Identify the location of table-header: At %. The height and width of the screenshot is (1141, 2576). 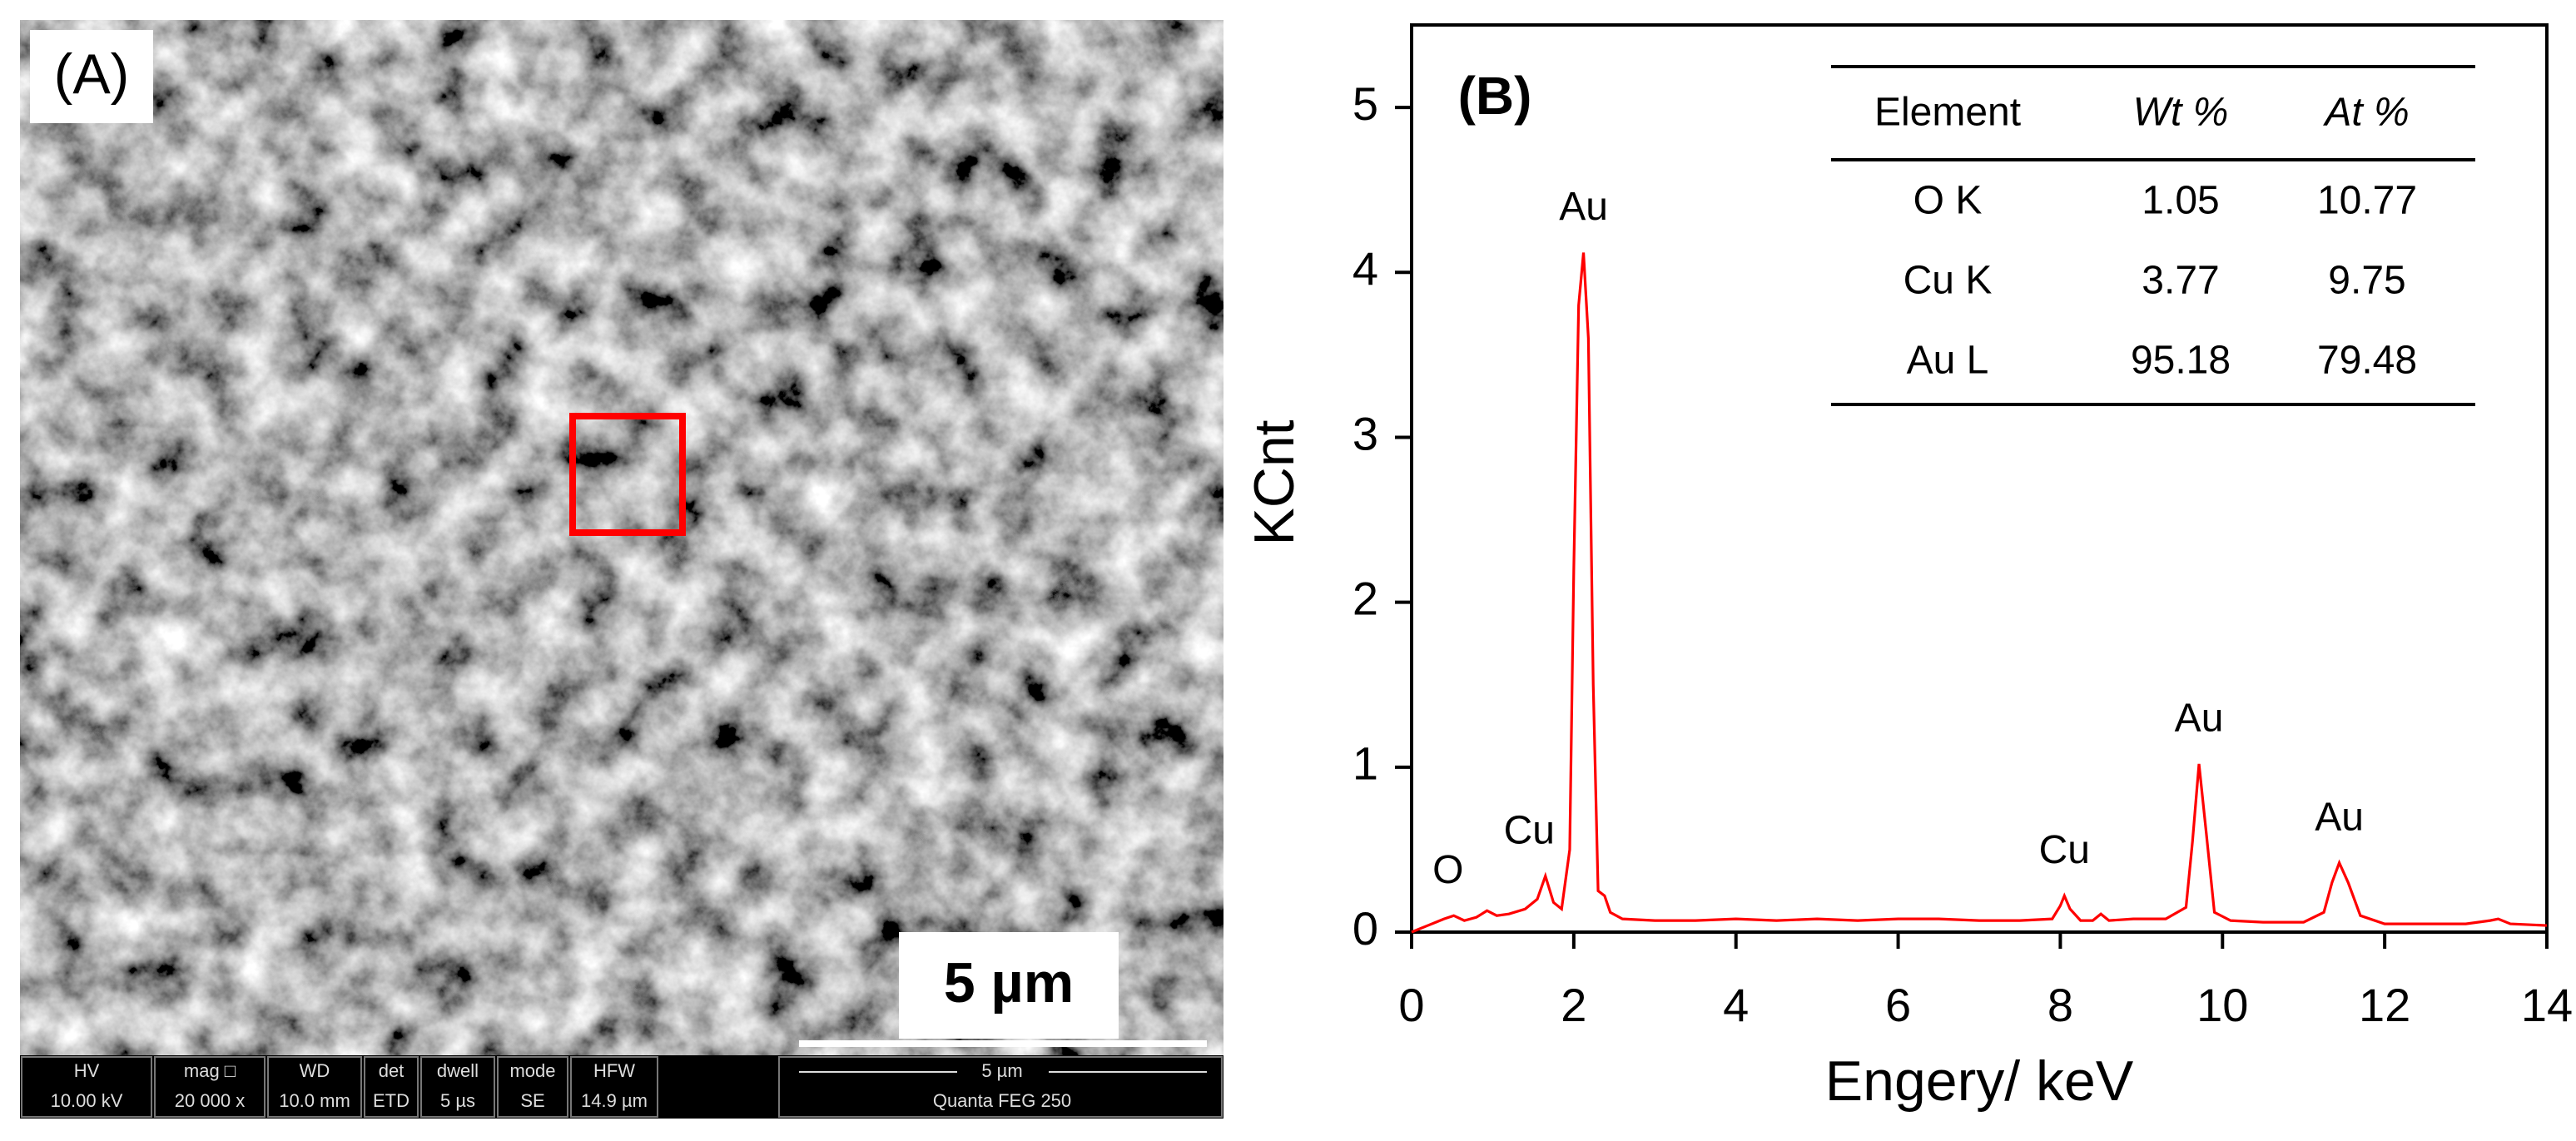
(2365, 113).